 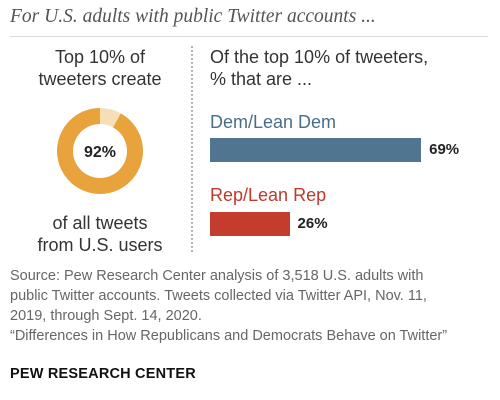 I want to click on title-divider, so click(x=249, y=36).